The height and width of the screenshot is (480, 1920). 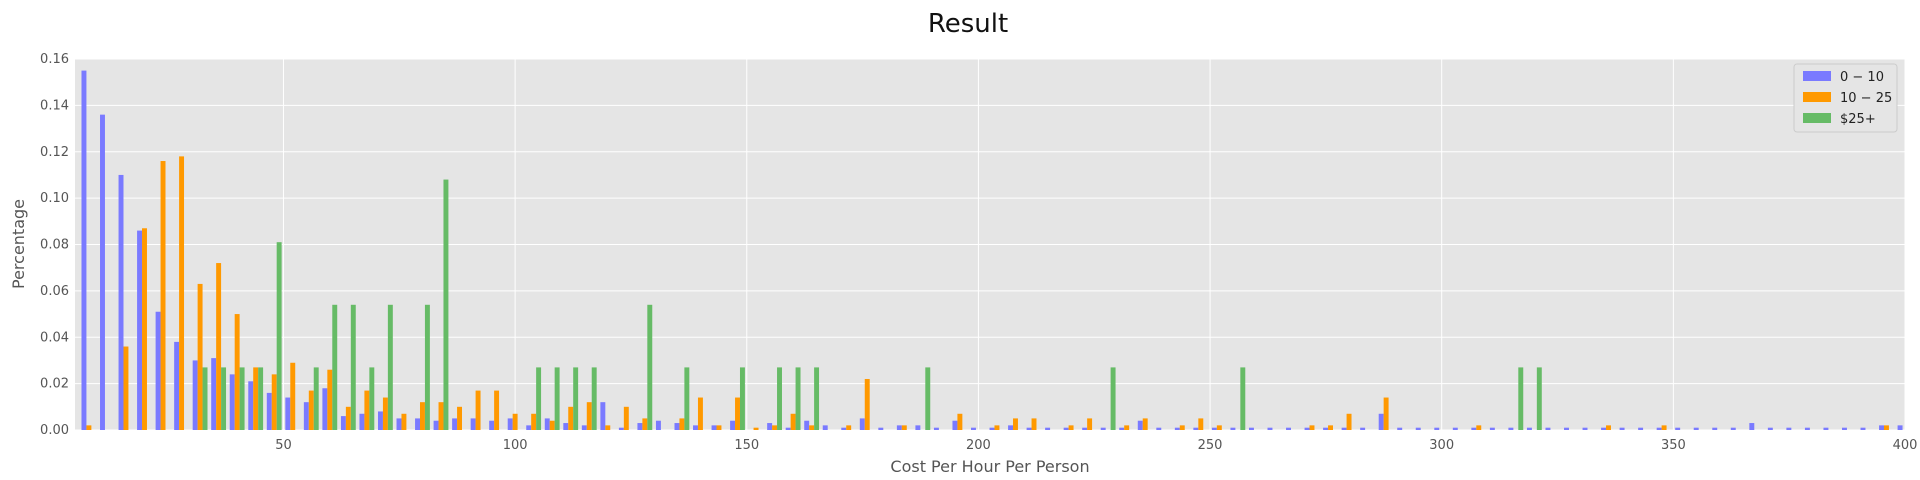 I want to click on y-tick-label: 0.12, so click(x=54, y=152).